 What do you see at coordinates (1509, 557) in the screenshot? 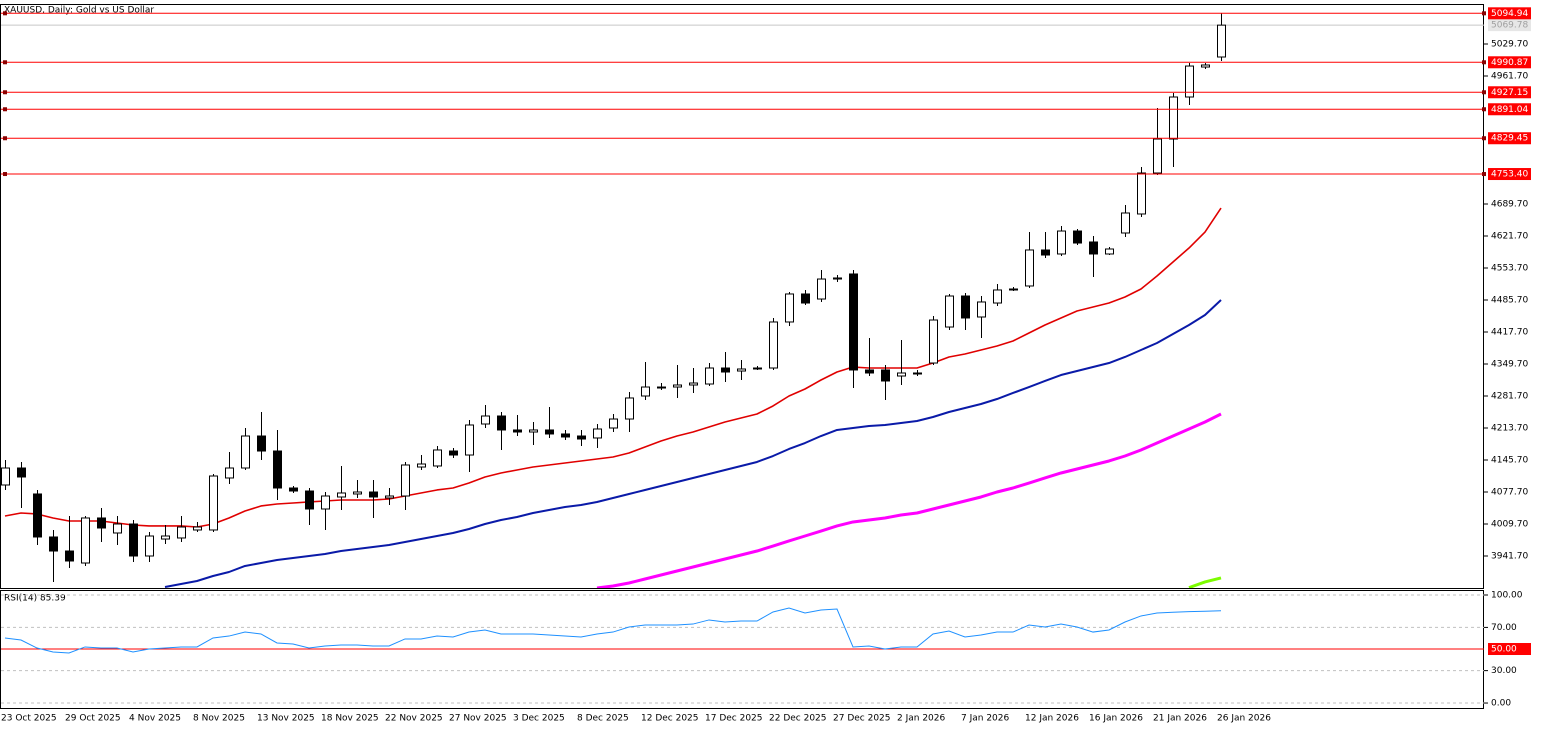
I see `y-tick-label: 3941.70` at bounding box center [1509, 557].